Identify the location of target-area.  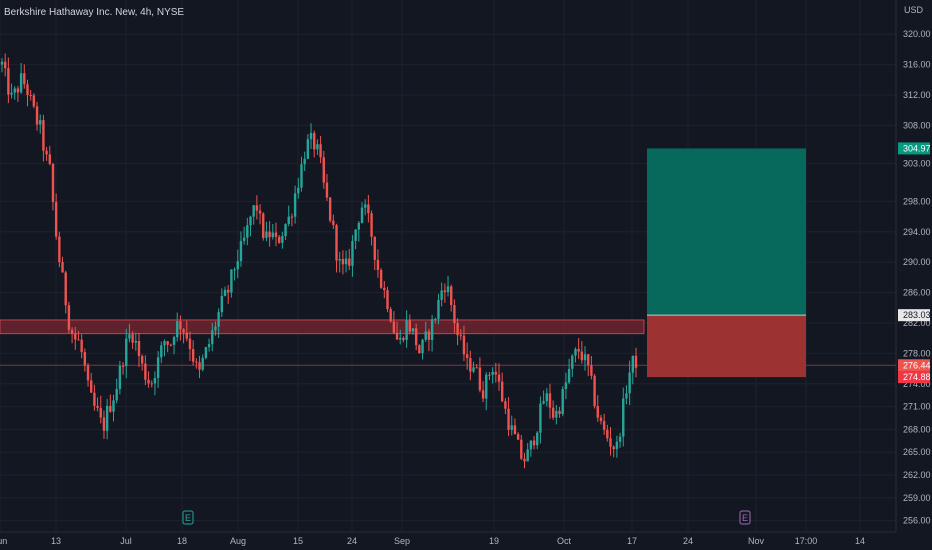
(726, 232).